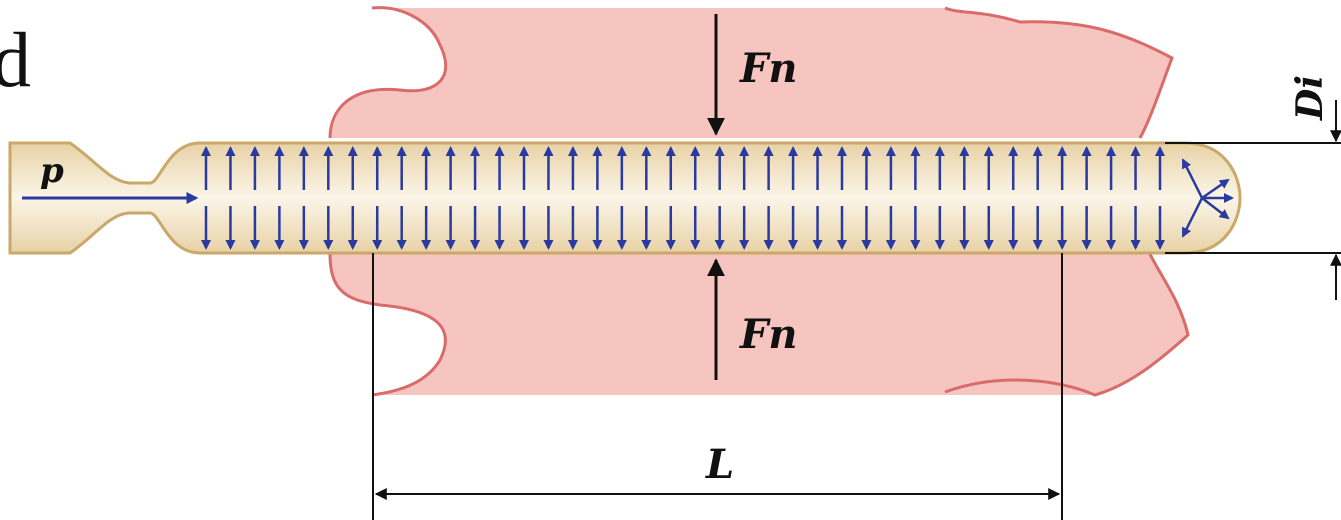 The height and width of the screenshot is (520, 1341). I want to click on internal-pressure-arrows, so click(683, 198).